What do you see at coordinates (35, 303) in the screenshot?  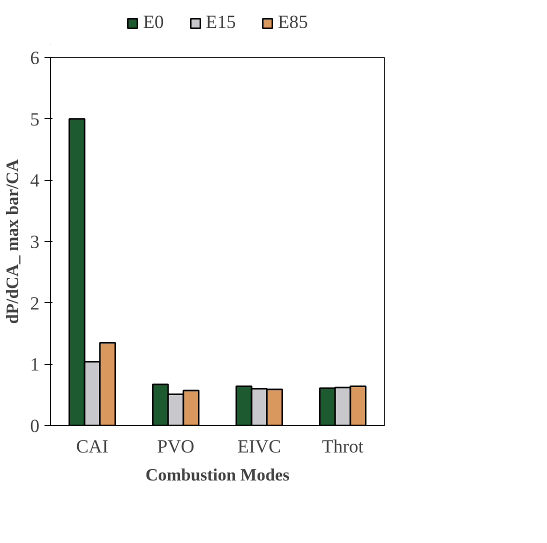 I see `y-tick-label: 2` at bounding box center [35, 303].